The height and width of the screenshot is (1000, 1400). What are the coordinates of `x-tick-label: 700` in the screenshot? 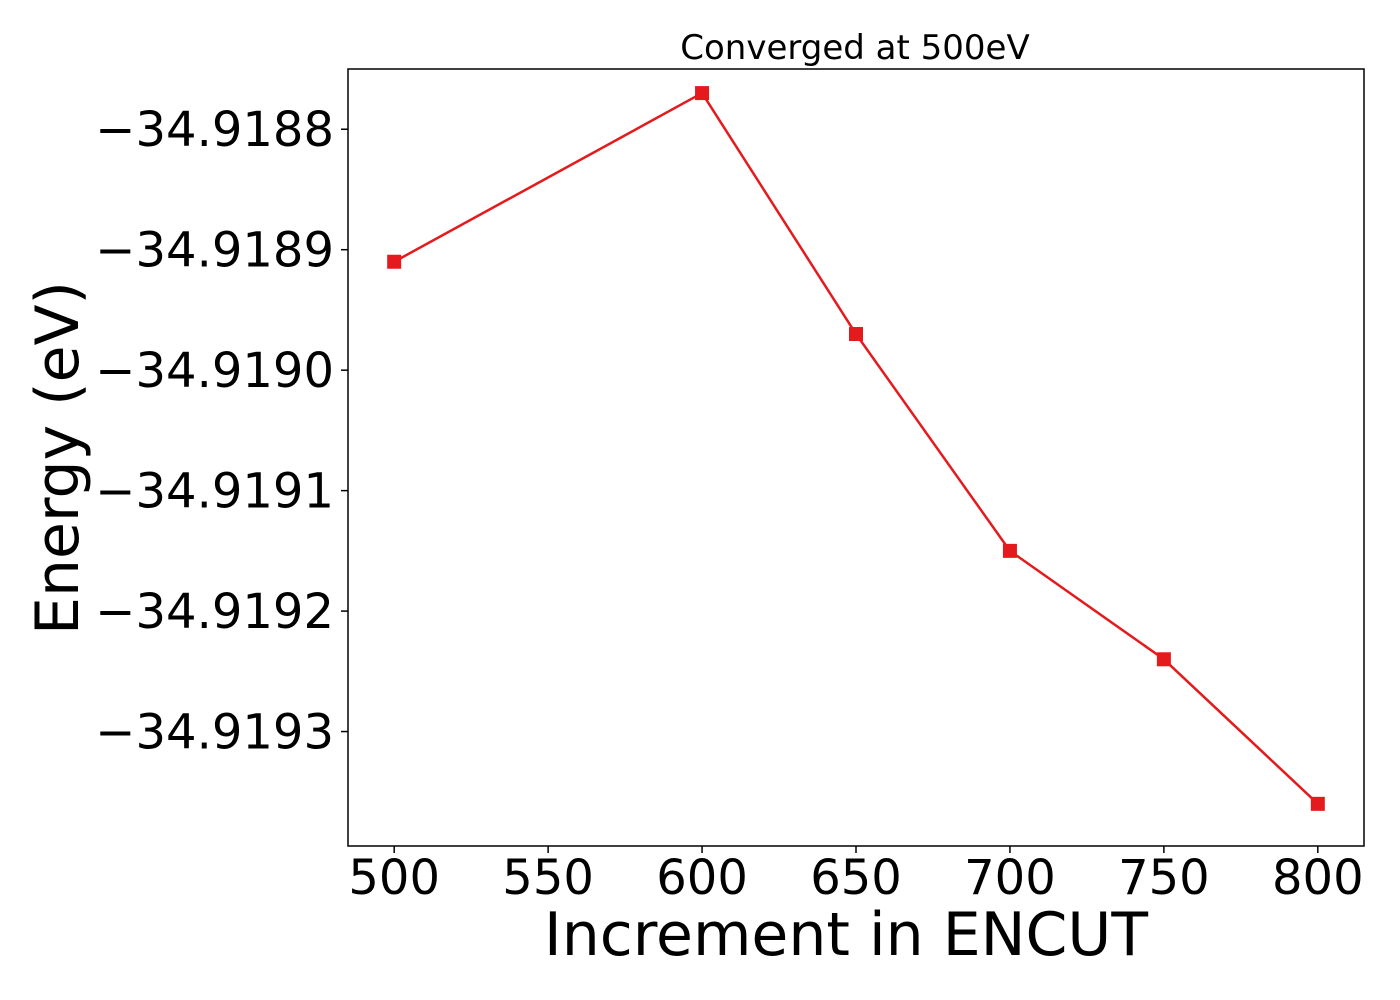 It's located at (1010, 878).